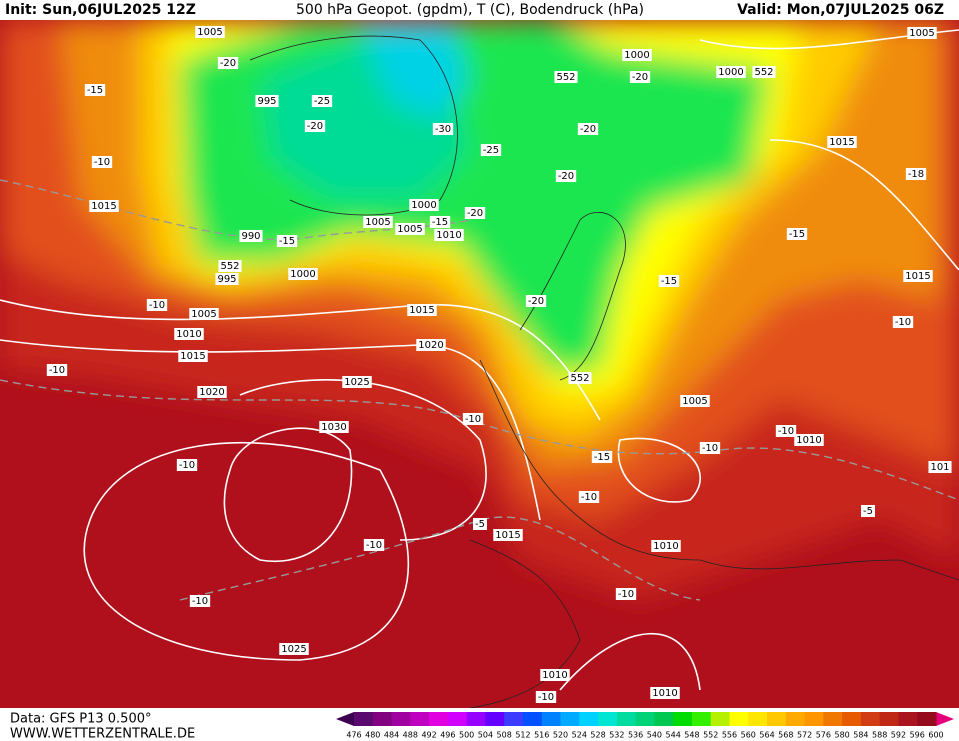 Image resolution: width=959 pixels, height=741 pixels. Describe the element at coordinates (100, 10) in the screenshot. I see `init-time: Init: Sun,06JUL2025 12Z` at that location.